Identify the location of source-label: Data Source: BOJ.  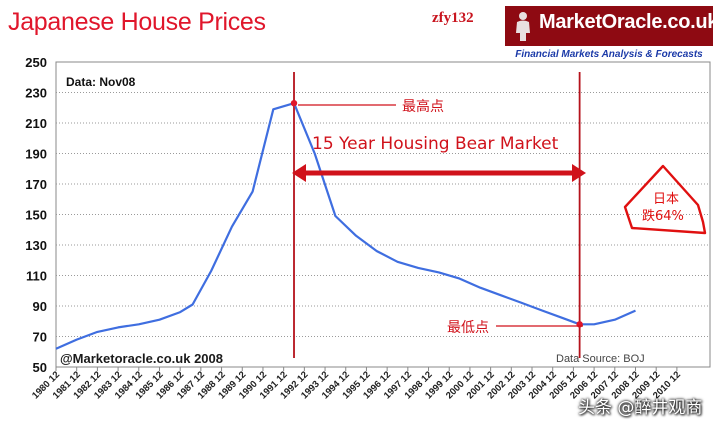
(600, 359).